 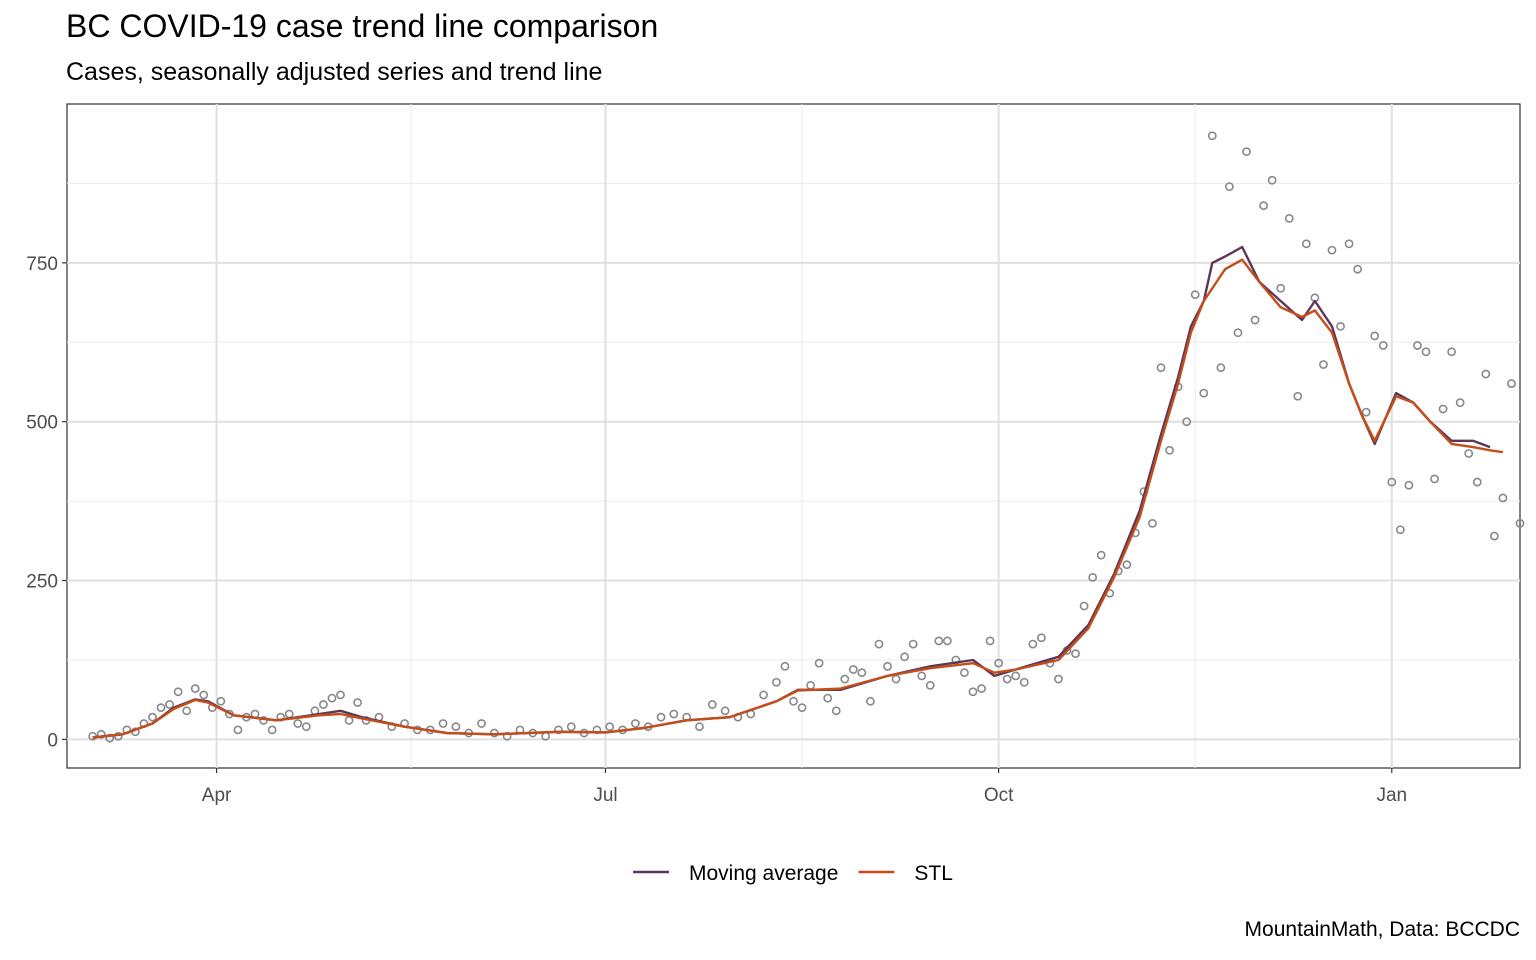 I want to click on y-tick-label: 0, so click(x=52, y=740).